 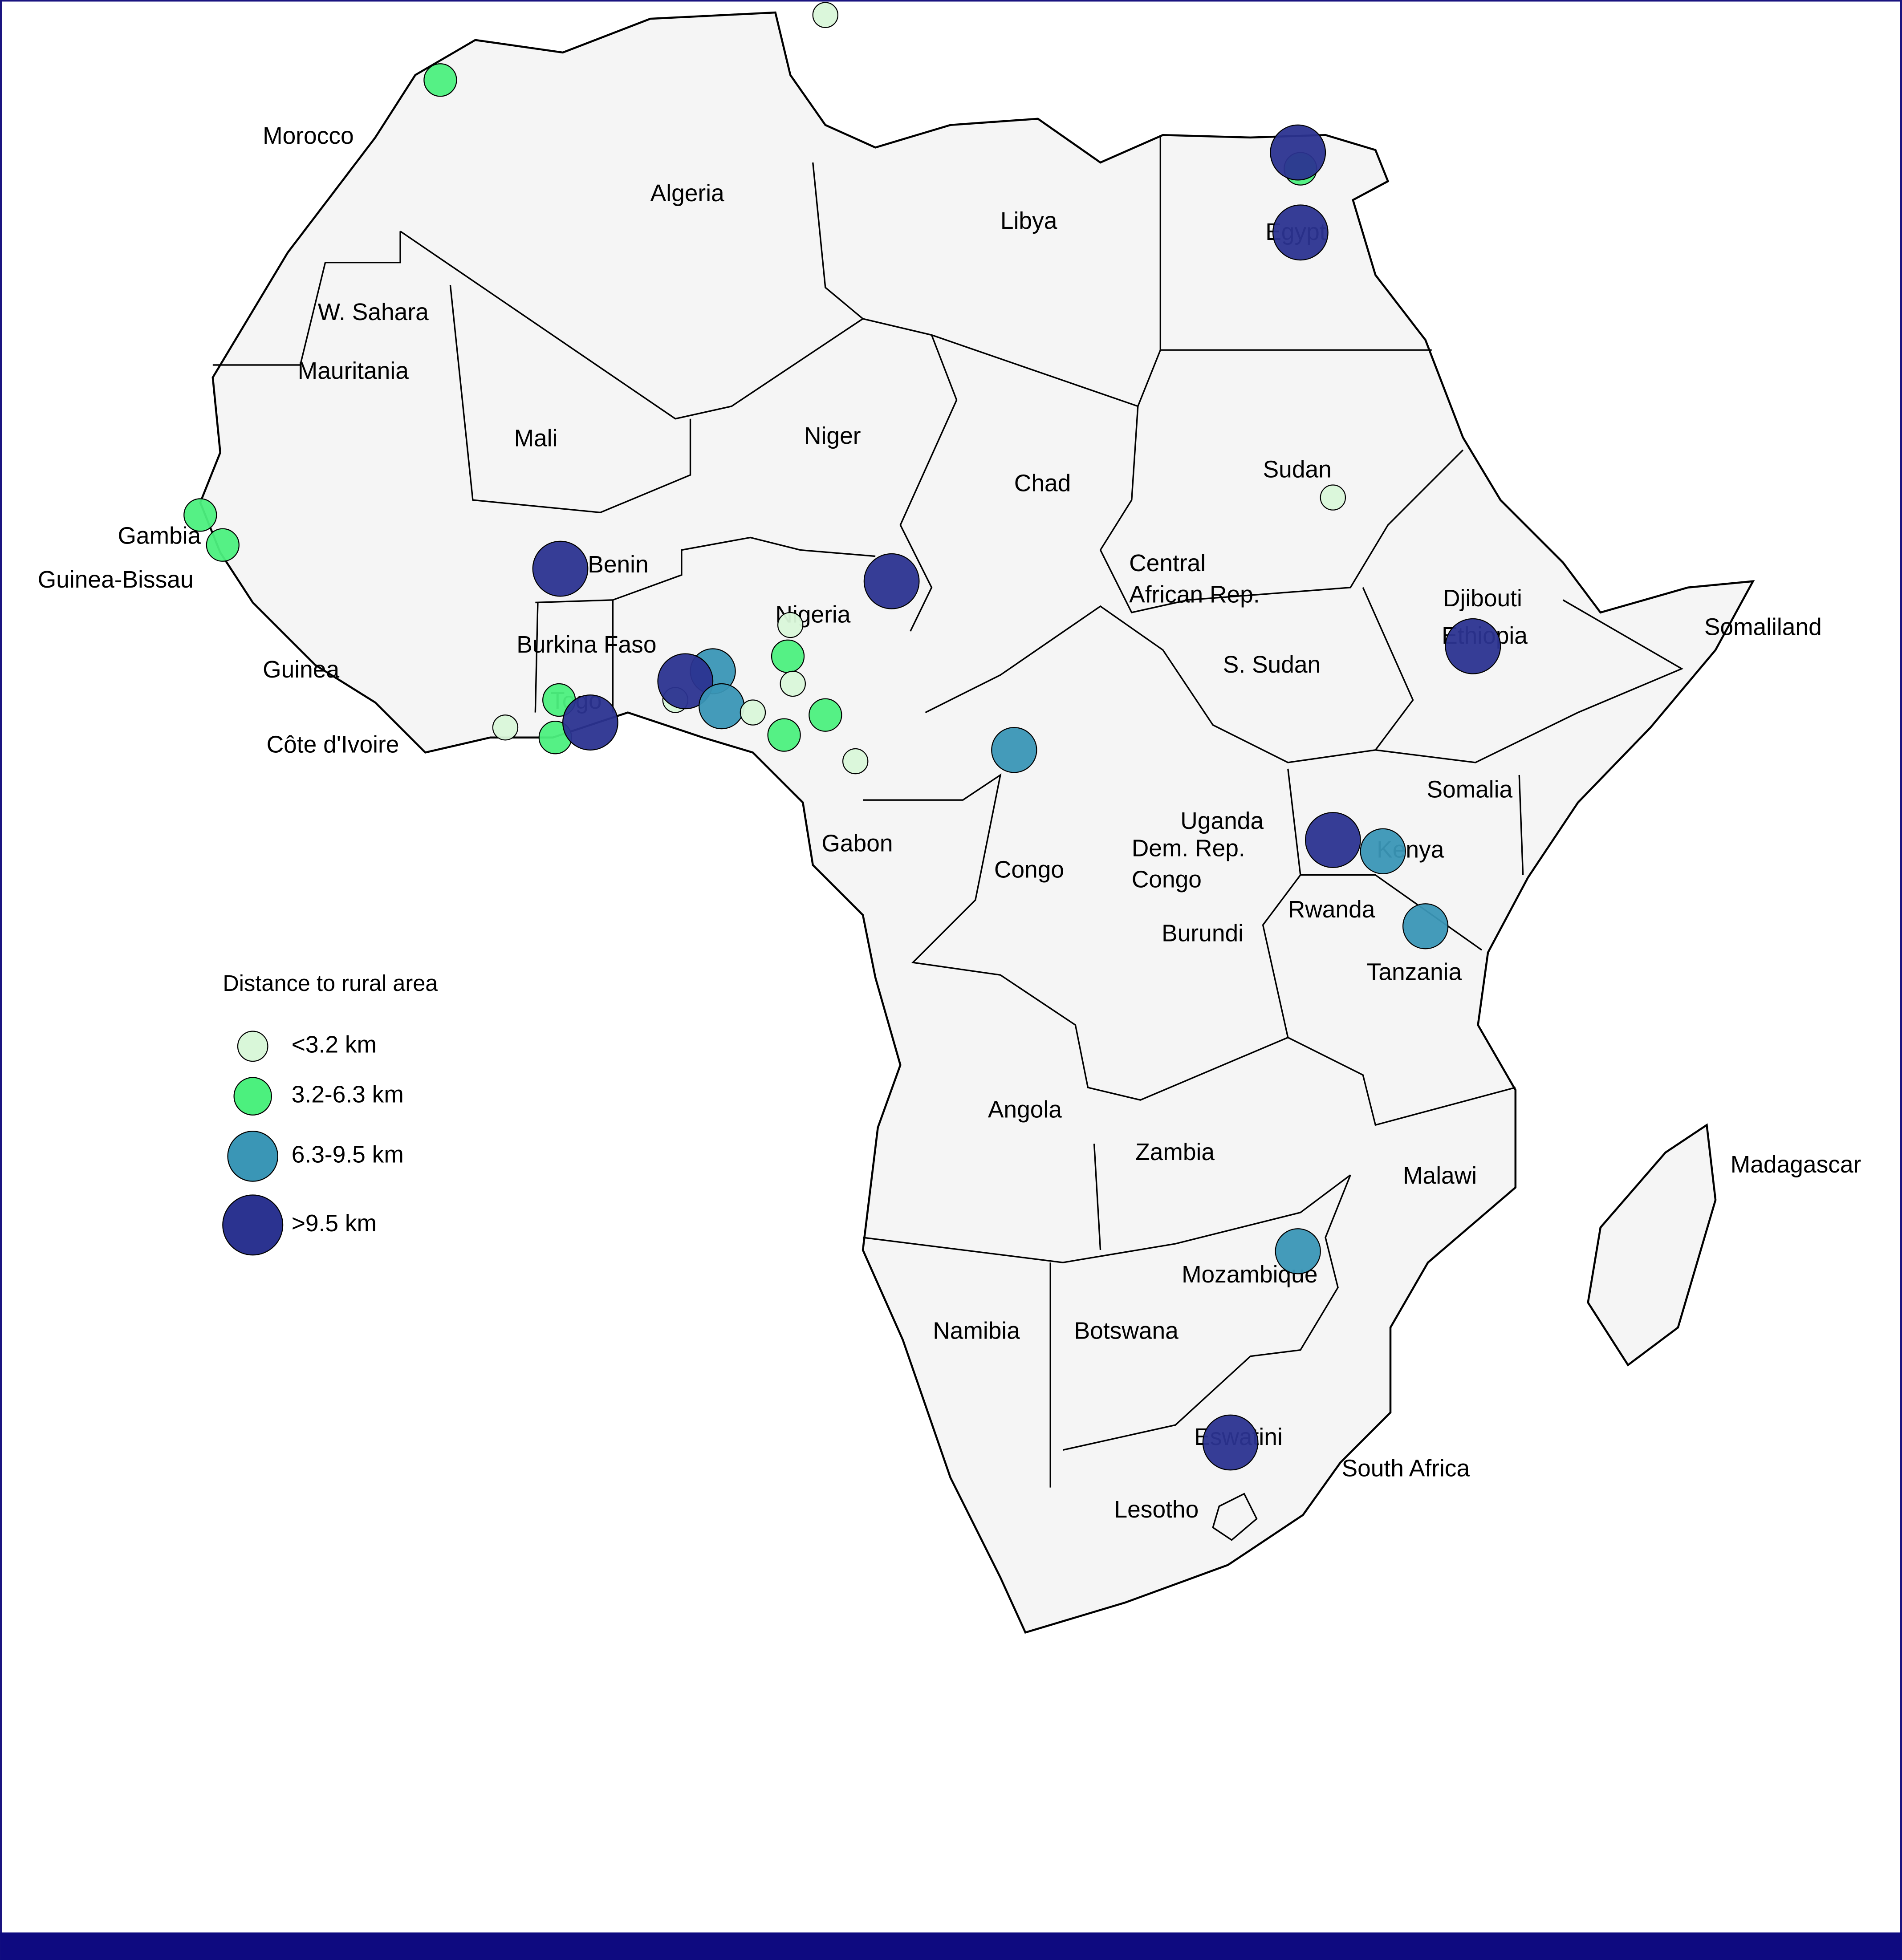 I want to click on country-label: Burundi, so click(x=1203, y=934).